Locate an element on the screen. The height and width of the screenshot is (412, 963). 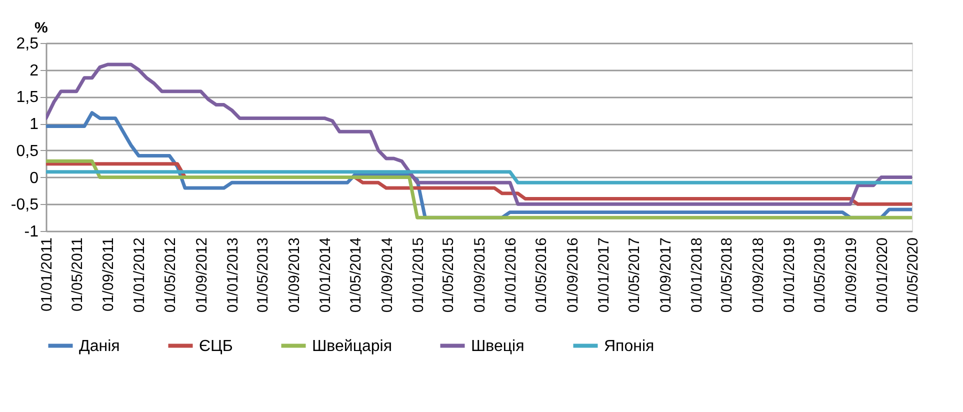
y-tick-label: -0,5 is located at coordinates (24, 205).